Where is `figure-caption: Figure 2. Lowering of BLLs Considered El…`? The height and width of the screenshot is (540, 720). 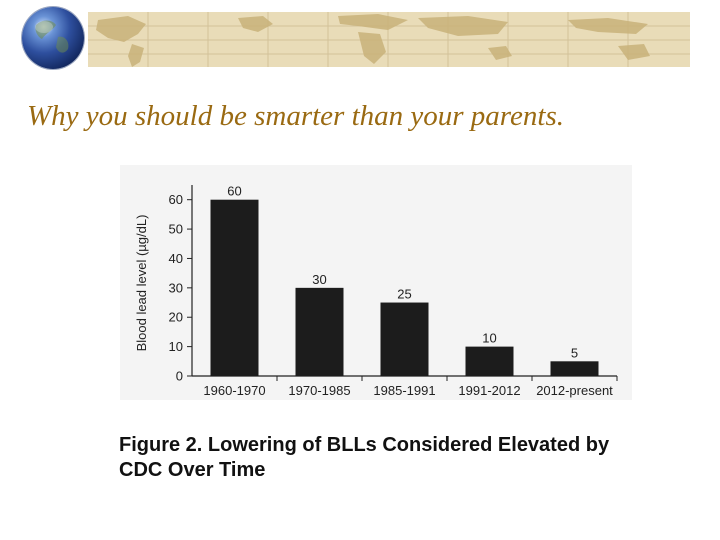
figure-caption: Figure 2. Lowering of BLLs Considered El… is located at coordinates (399, 458).